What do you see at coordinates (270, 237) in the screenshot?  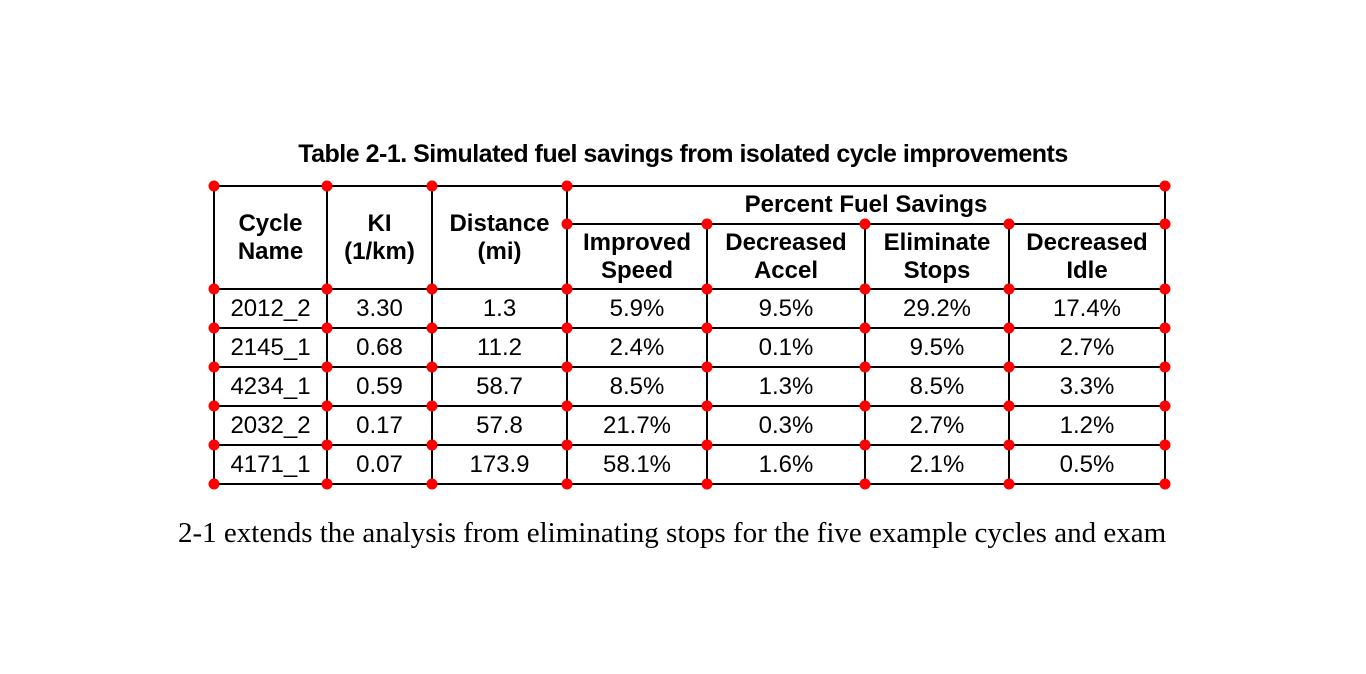 I see `col-header-cycle-name: Cycle Name` at bounding box center [270, 237].